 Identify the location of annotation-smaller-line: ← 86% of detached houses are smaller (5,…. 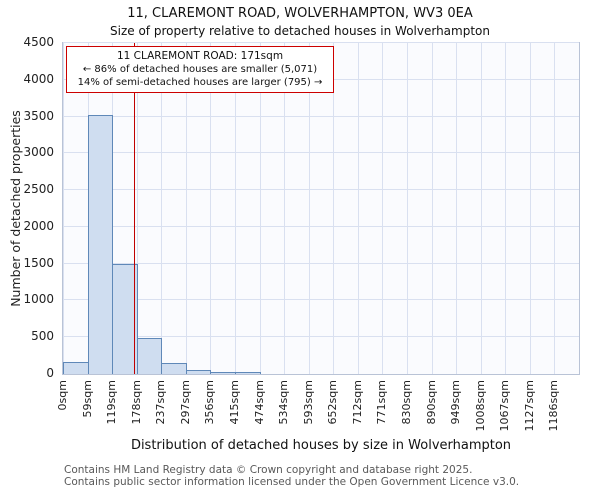
(200, 70).